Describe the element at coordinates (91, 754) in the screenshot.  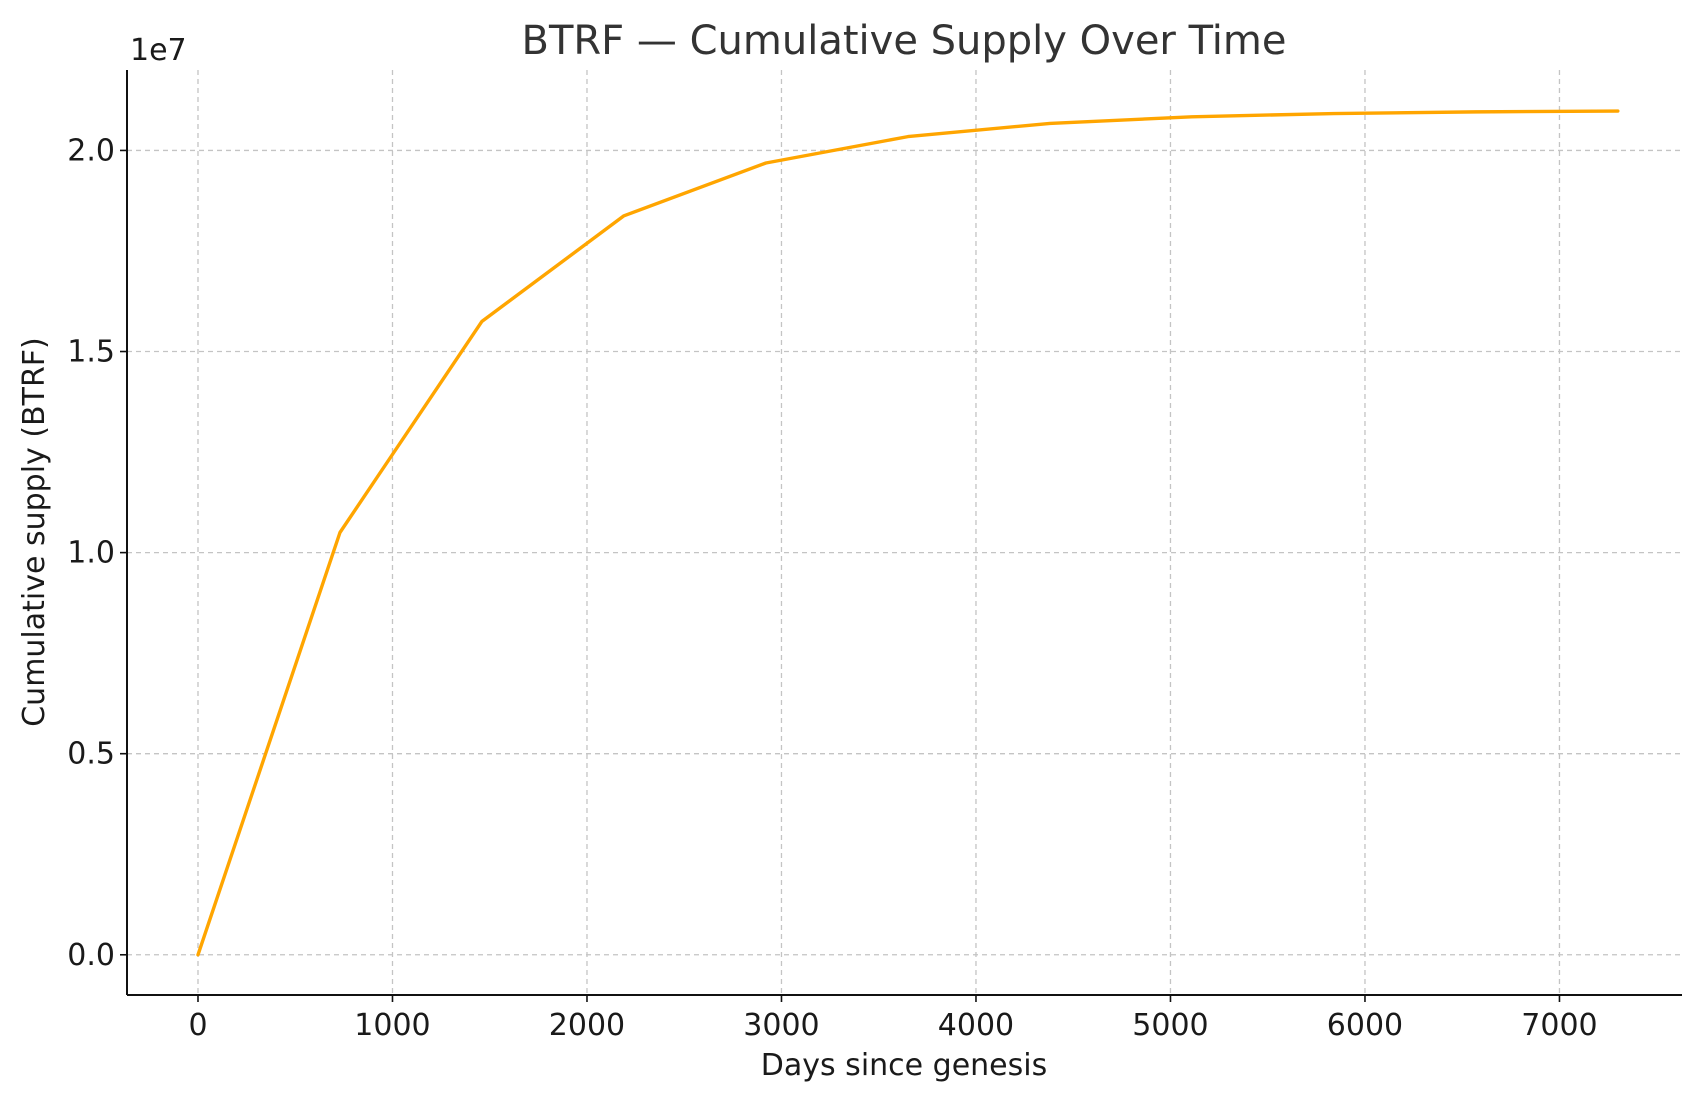
I see `y-tick-label: 0.5` at that location.